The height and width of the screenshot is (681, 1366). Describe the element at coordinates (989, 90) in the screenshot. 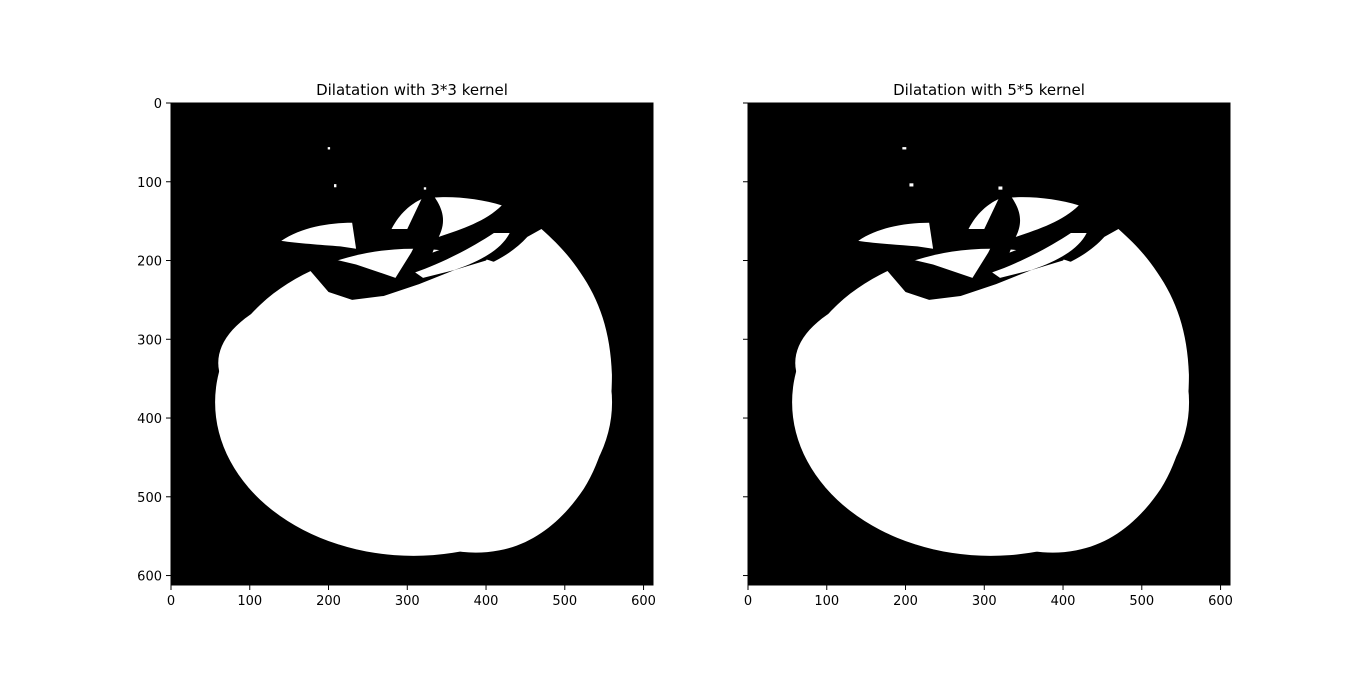

I see `chart-title: Dilatation with 5*5 kernel` at that location.